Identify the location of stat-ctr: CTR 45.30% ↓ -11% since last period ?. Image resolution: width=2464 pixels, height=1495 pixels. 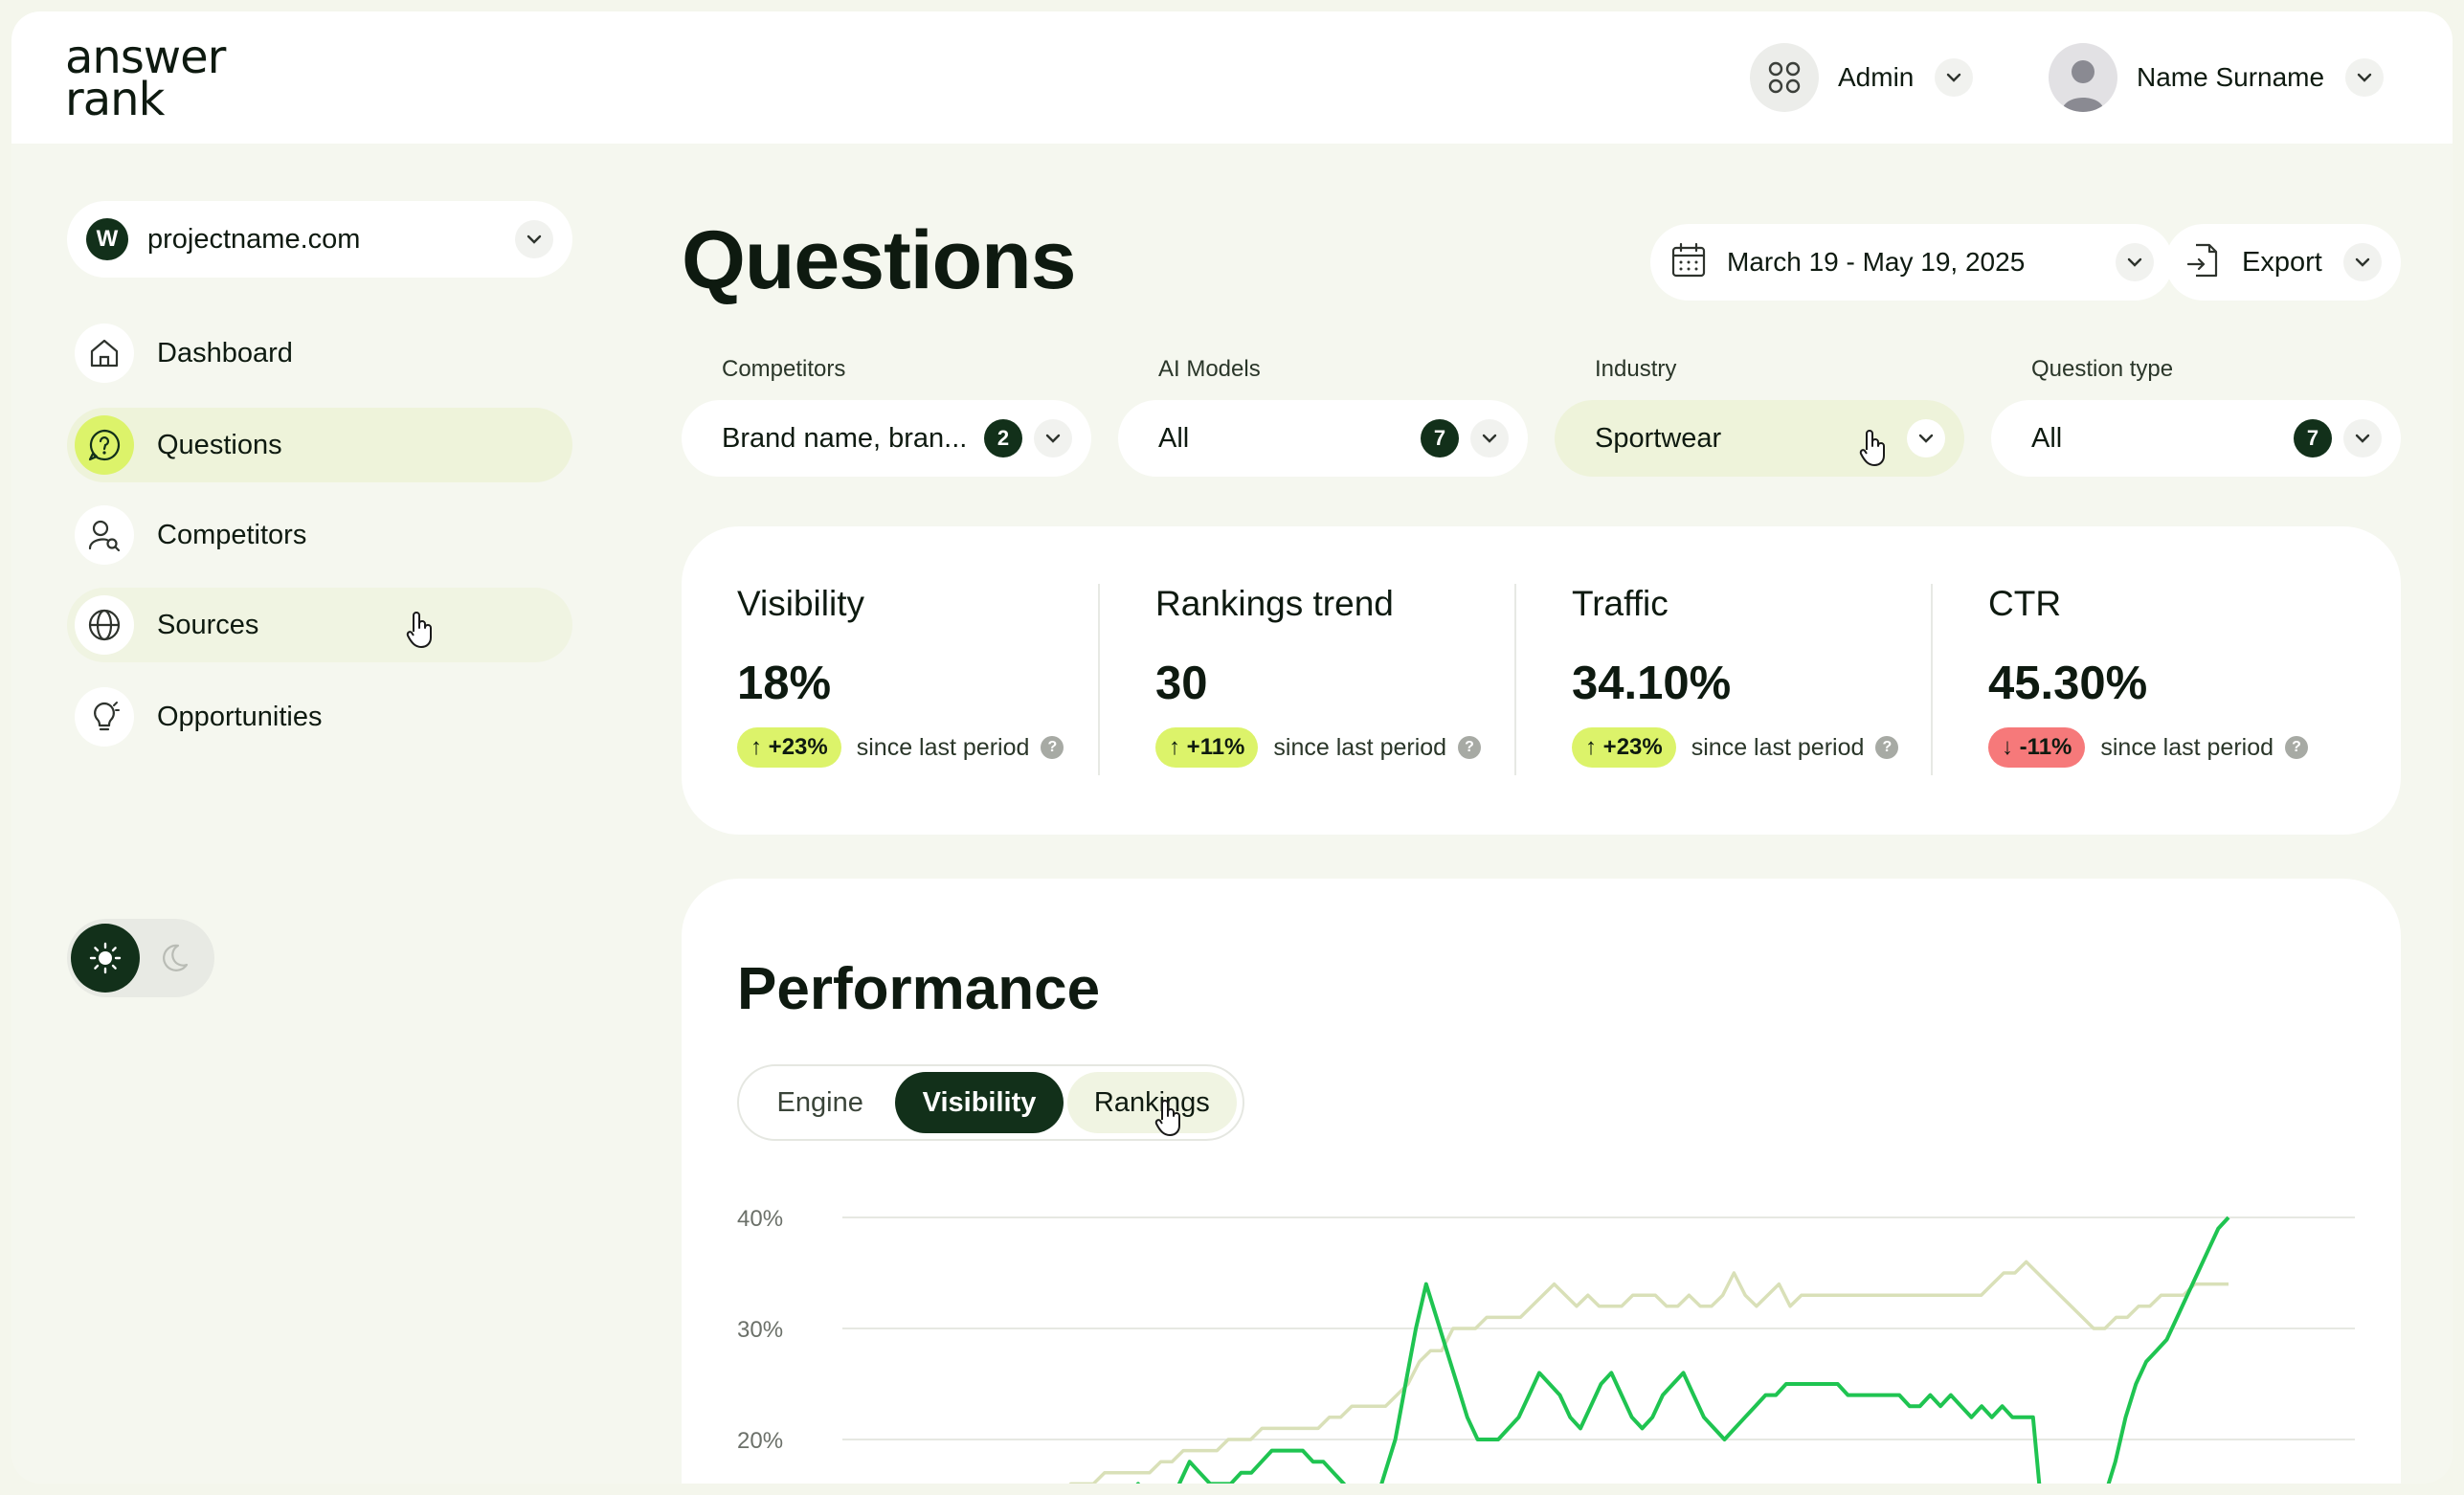
(2139, 679).